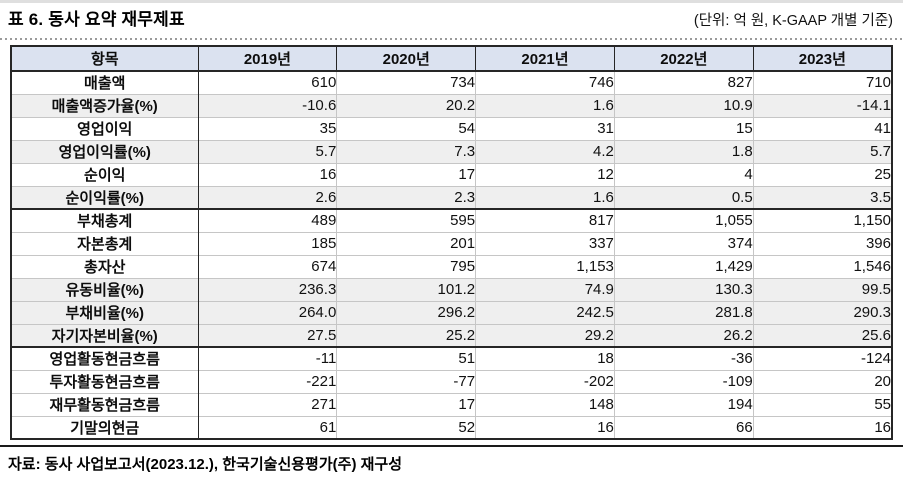  I want to click on row-label: 투자활동현금흐름, so click(105, 381).